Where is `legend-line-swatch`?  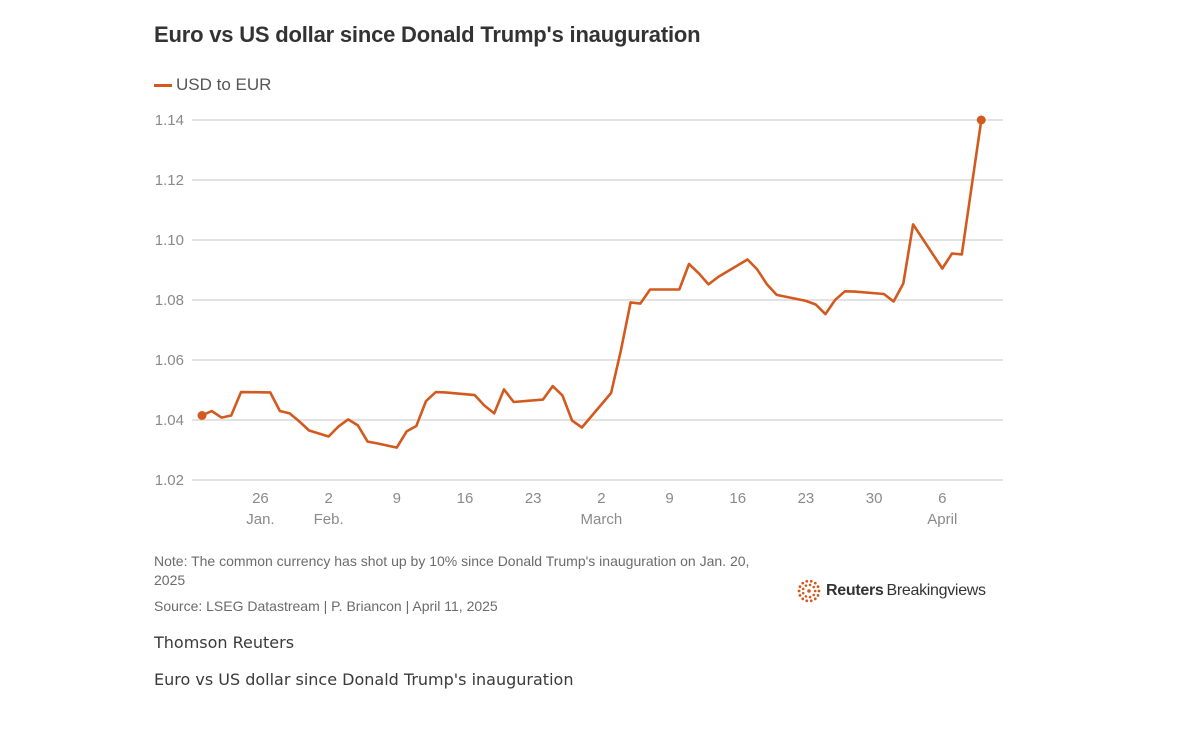 legend-line-swatch is located at coordinates (163, 85).